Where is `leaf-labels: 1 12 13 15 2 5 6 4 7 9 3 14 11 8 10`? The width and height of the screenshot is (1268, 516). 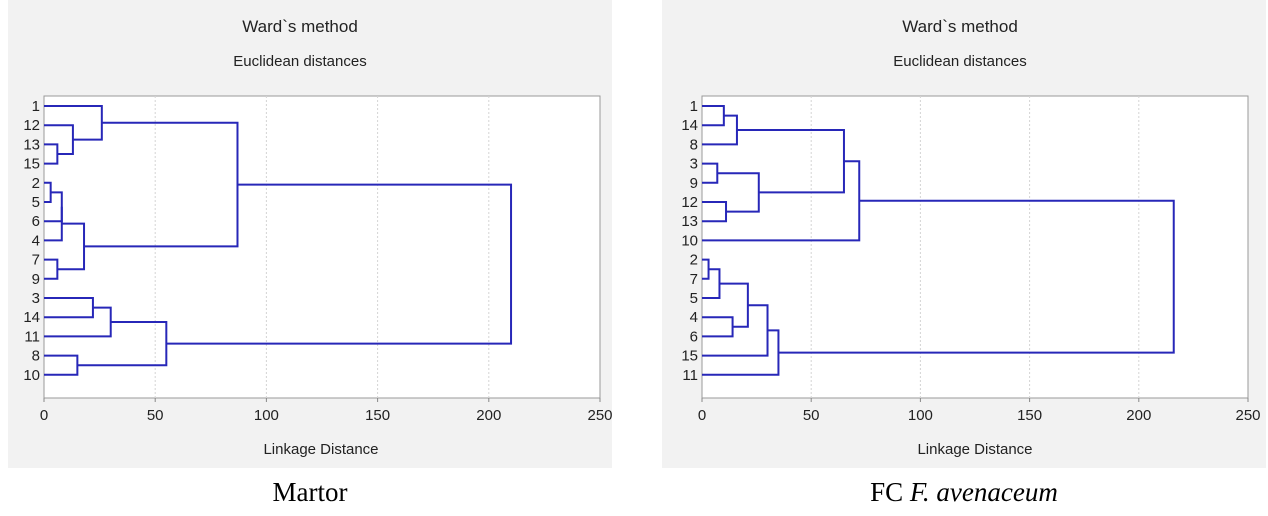 leaf-labels: 1 12 13 15 2 5 6 4 7 9 3 14 11 8 10 is located at coordinates (31, 241).